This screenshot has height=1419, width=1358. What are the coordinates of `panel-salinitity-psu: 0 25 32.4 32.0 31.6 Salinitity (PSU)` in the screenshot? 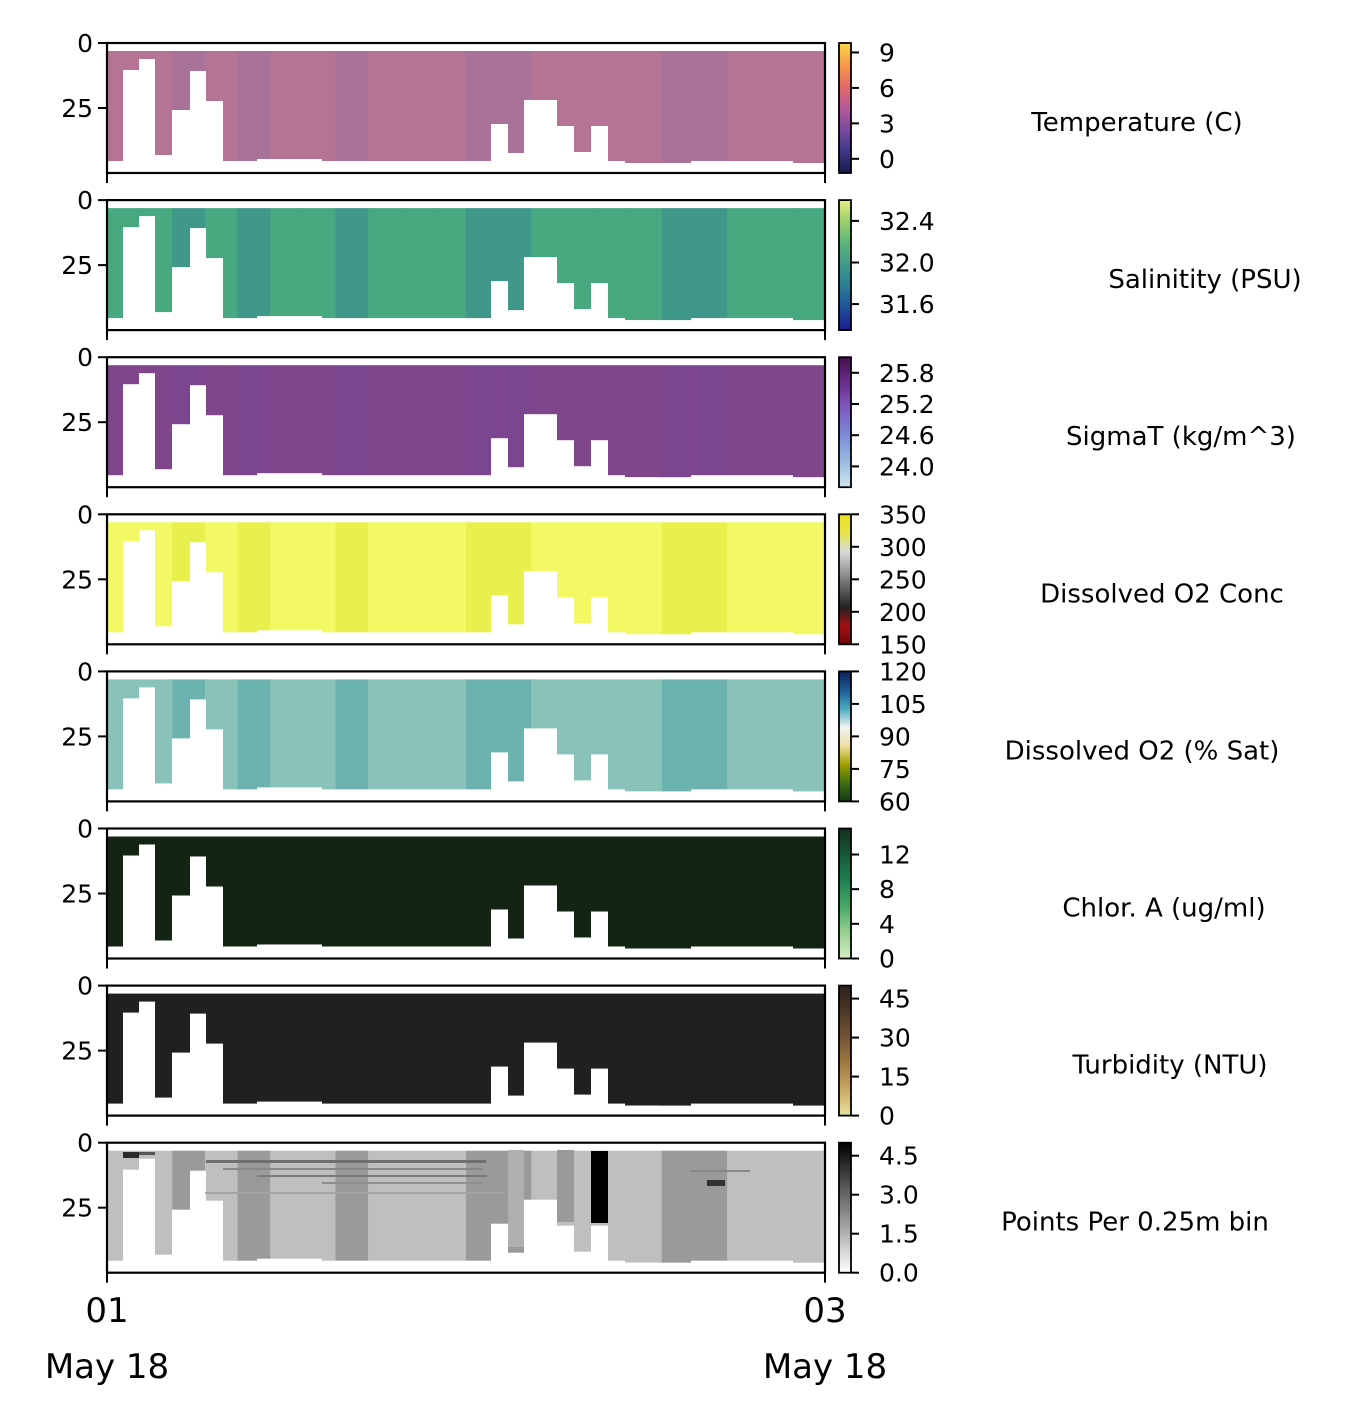 It's located at (681, 263).